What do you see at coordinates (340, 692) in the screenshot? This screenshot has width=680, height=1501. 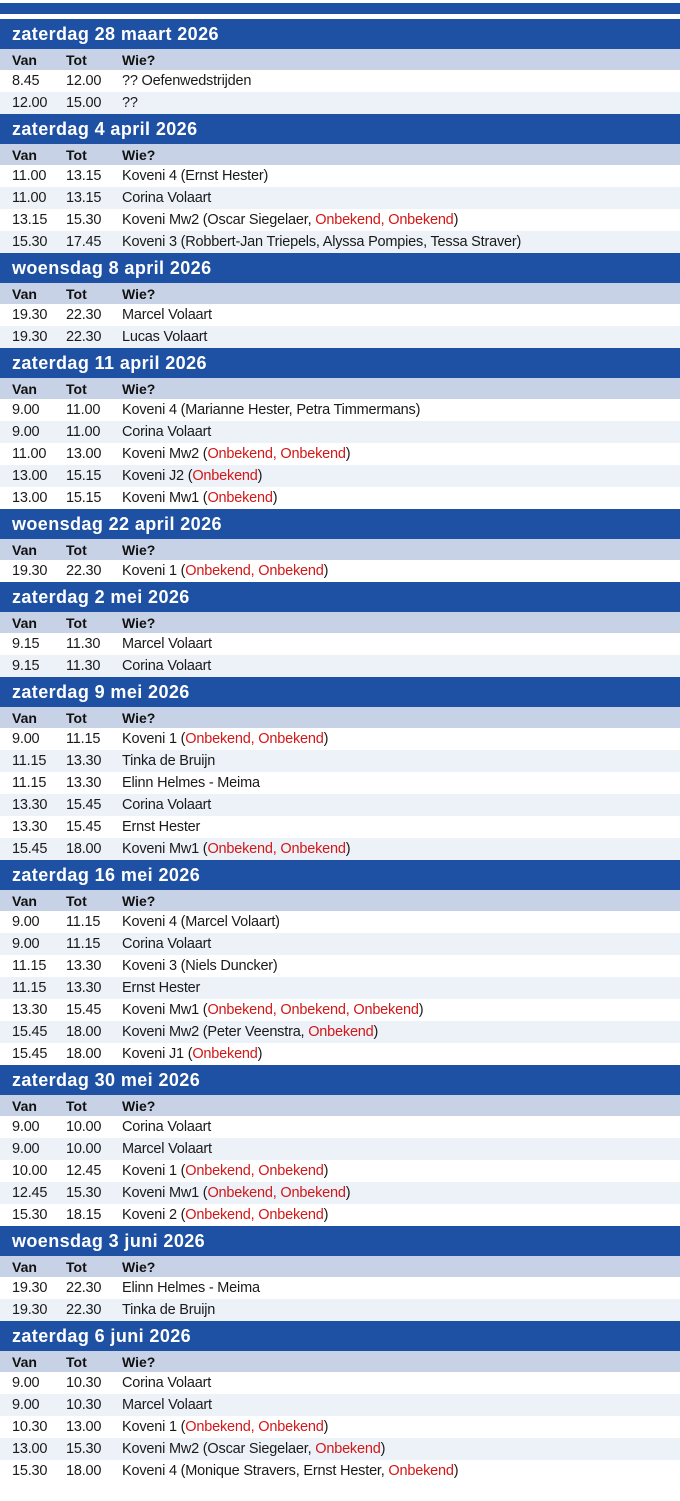 I see `section-date-header: zaterdag 9 mei 2026` at bounding box center [340, 692].